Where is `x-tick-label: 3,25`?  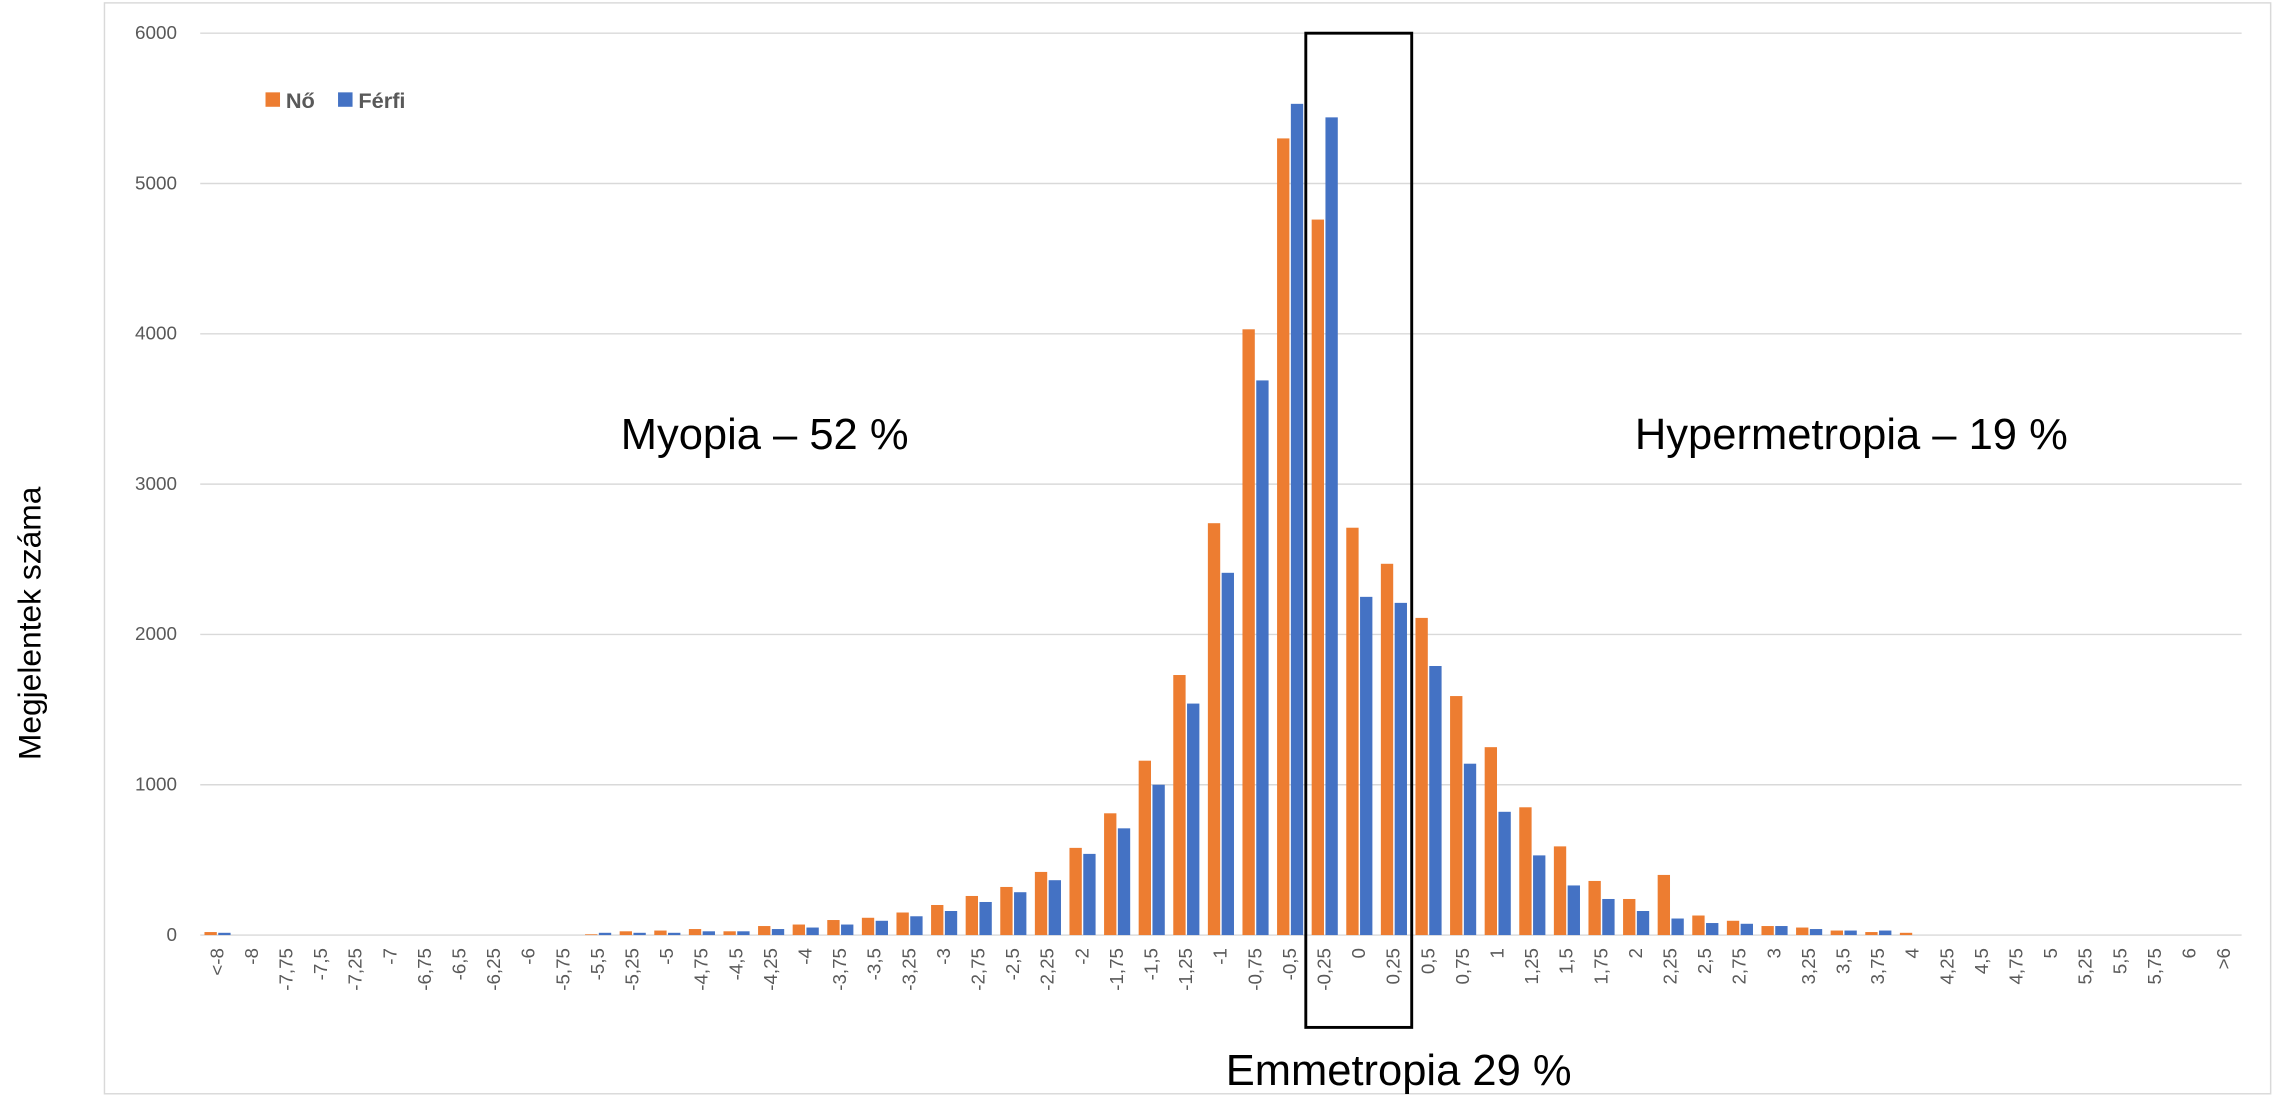
x-tick-label: 3,25 is located at coordinates (1808, 966).